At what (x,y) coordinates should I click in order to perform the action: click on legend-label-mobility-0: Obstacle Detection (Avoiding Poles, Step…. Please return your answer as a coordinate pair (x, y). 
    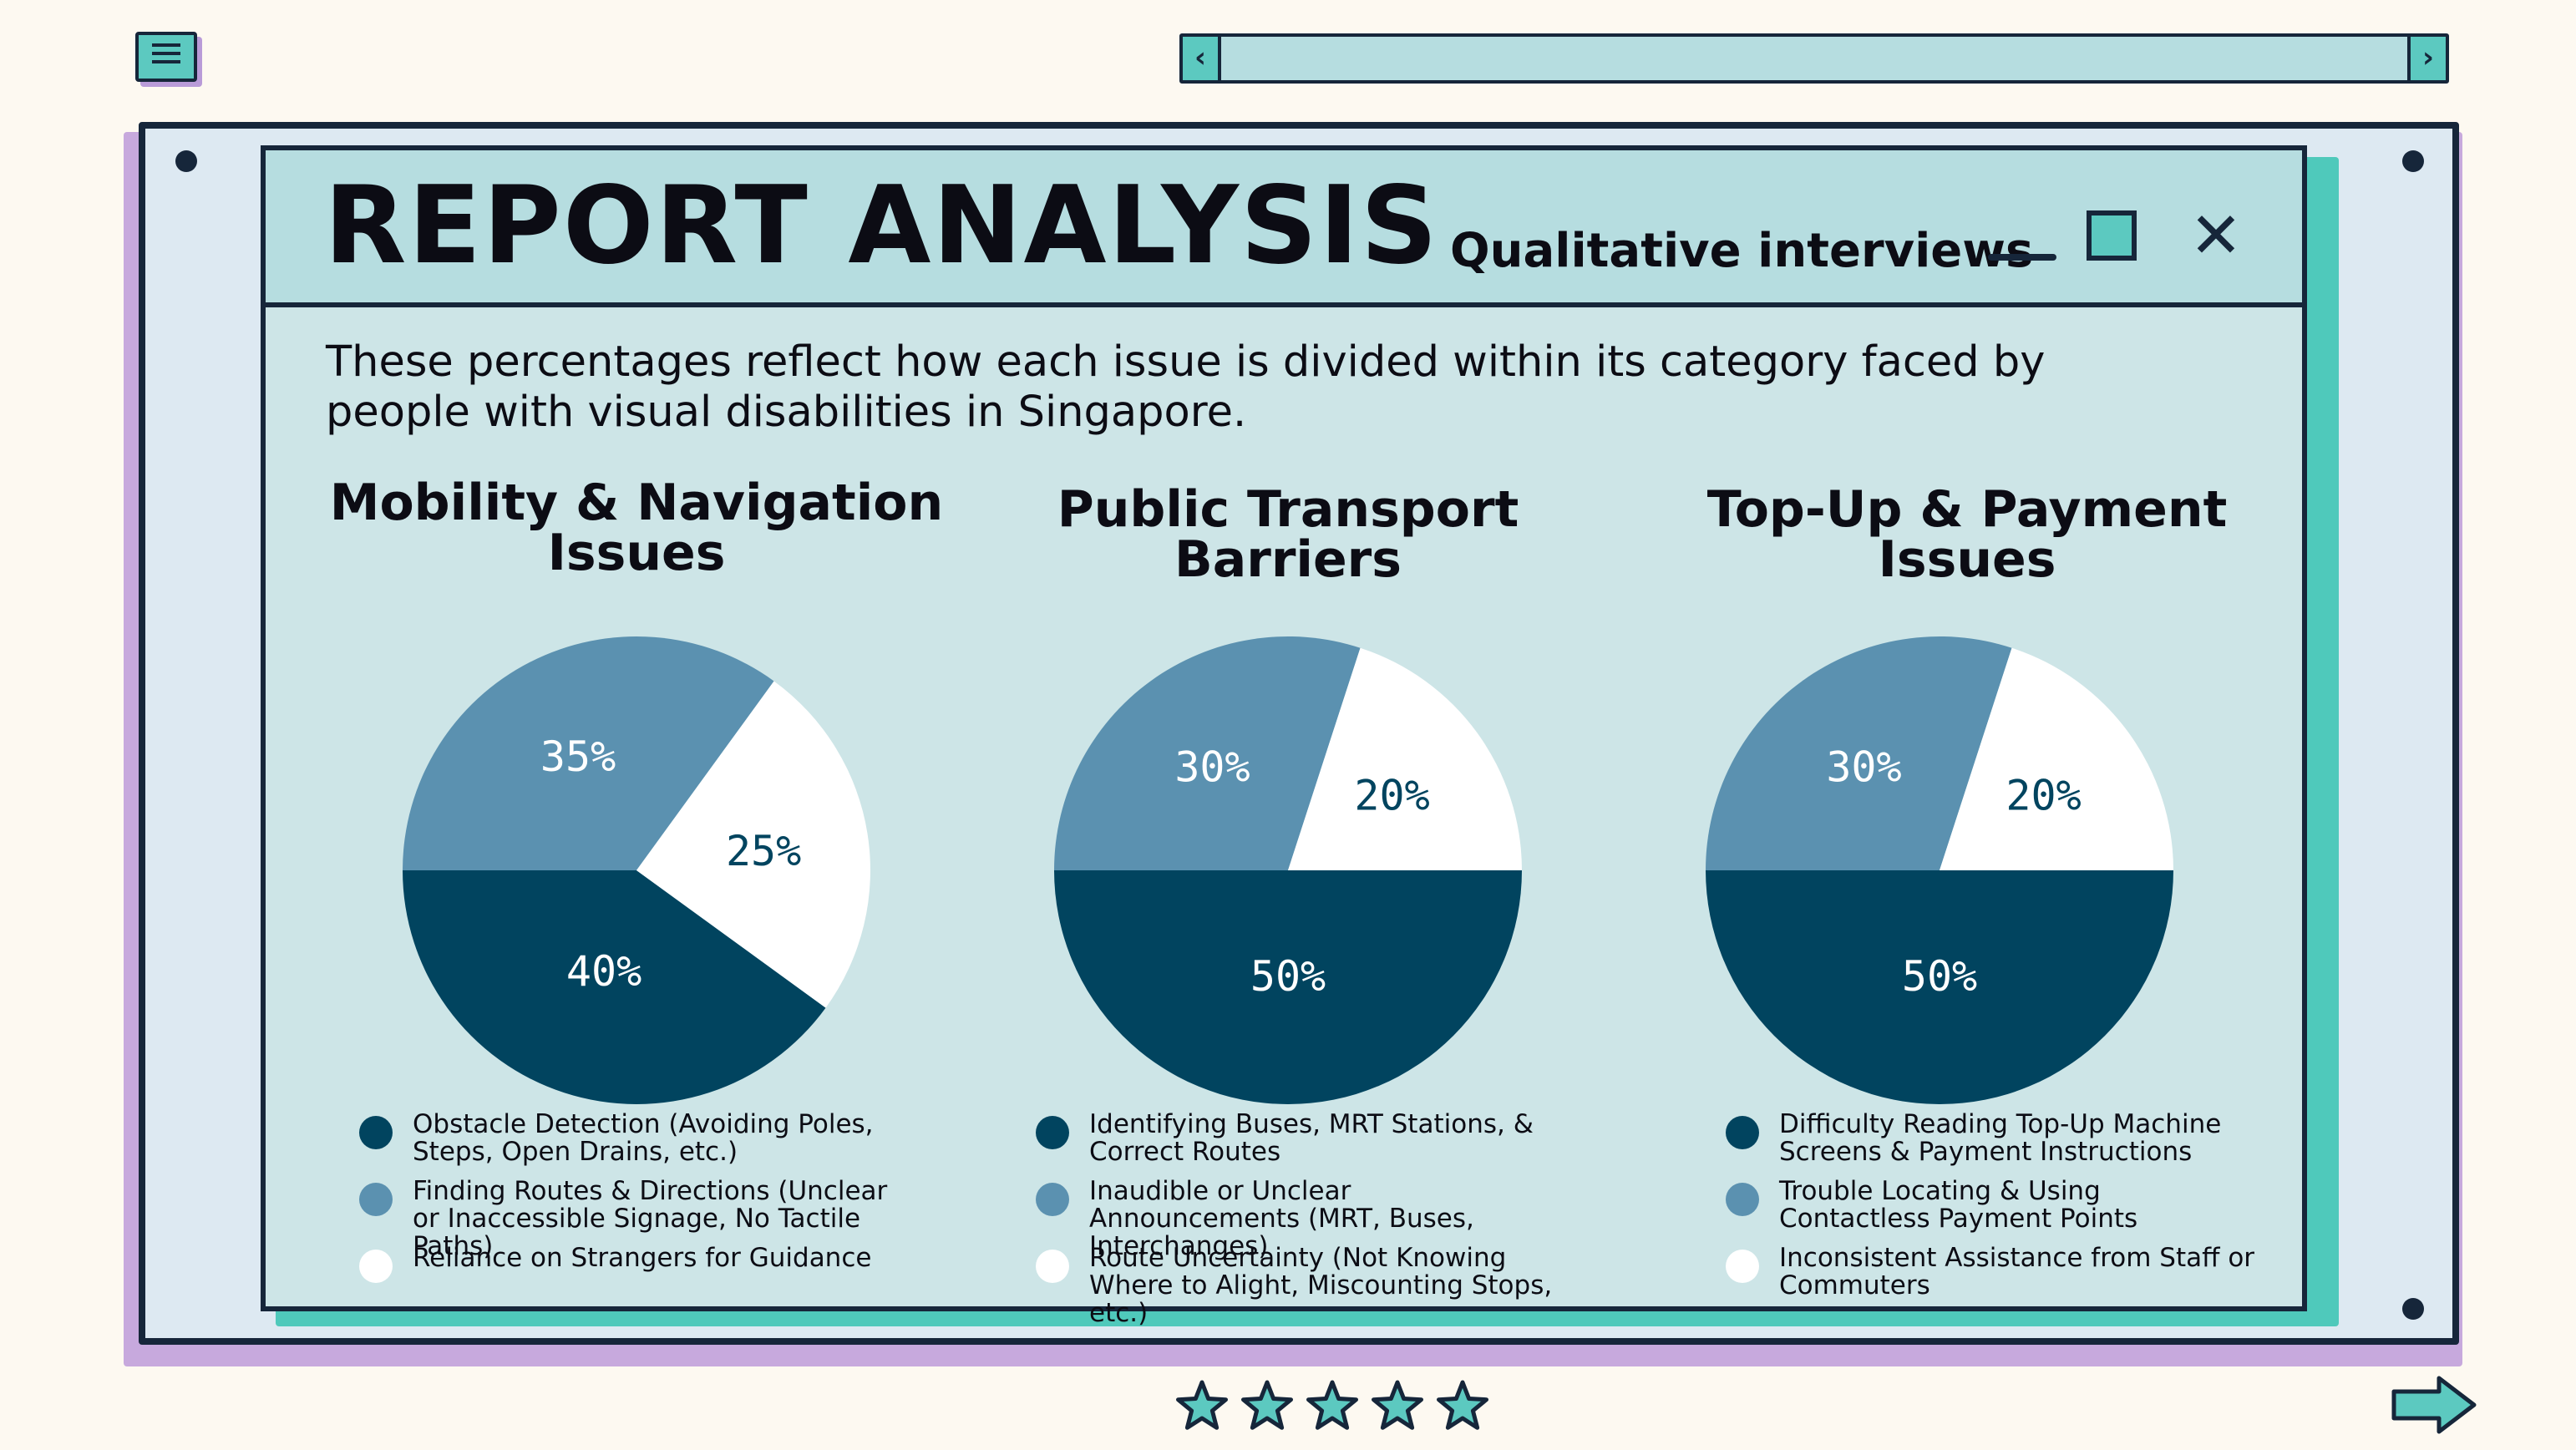
    Looking at the image, I should click on (643, 1138).